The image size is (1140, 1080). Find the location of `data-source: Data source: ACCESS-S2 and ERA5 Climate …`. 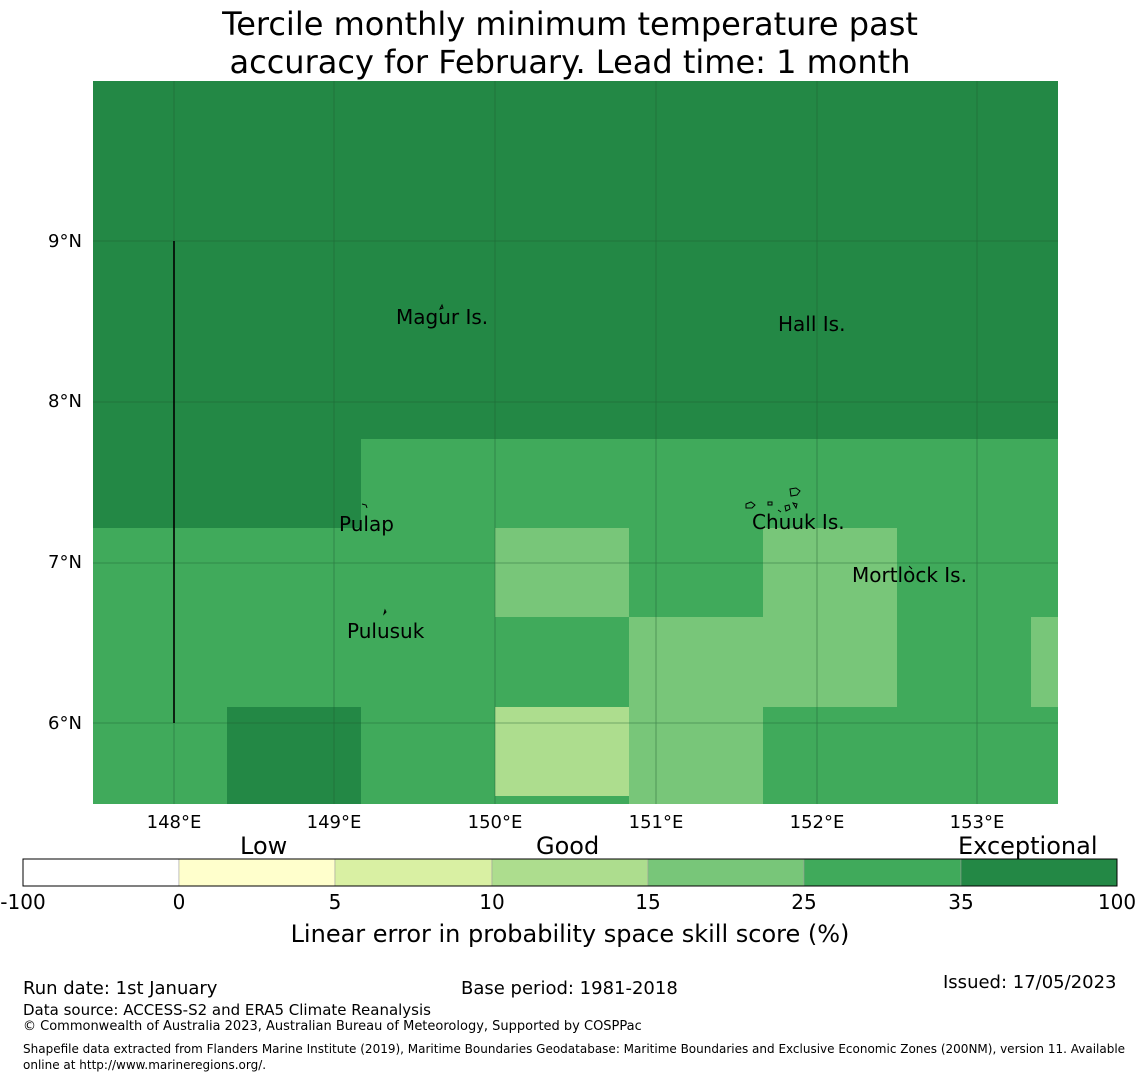

data-source: Data source: ACCESS-S2 and ERA5 Climate … is located at coordinates (227, 1010).